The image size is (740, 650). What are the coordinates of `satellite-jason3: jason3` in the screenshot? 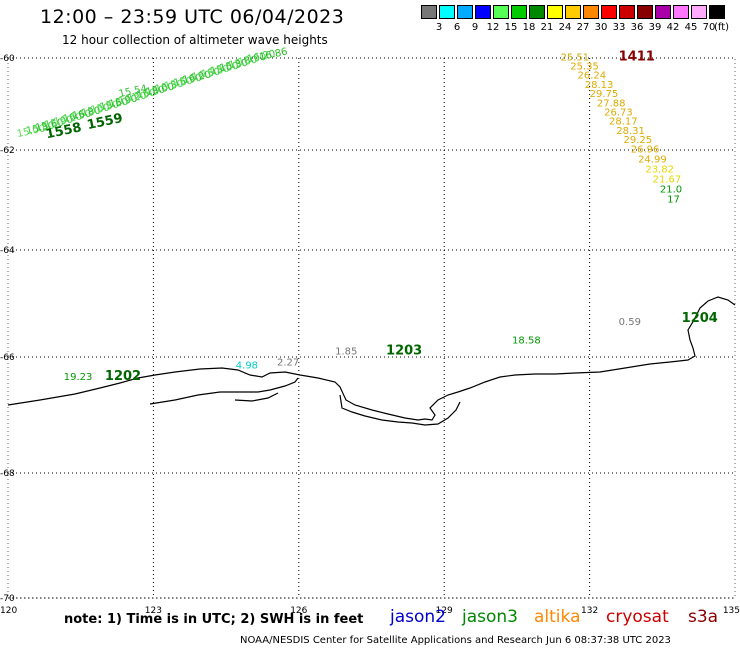 It's located at (490, 617).